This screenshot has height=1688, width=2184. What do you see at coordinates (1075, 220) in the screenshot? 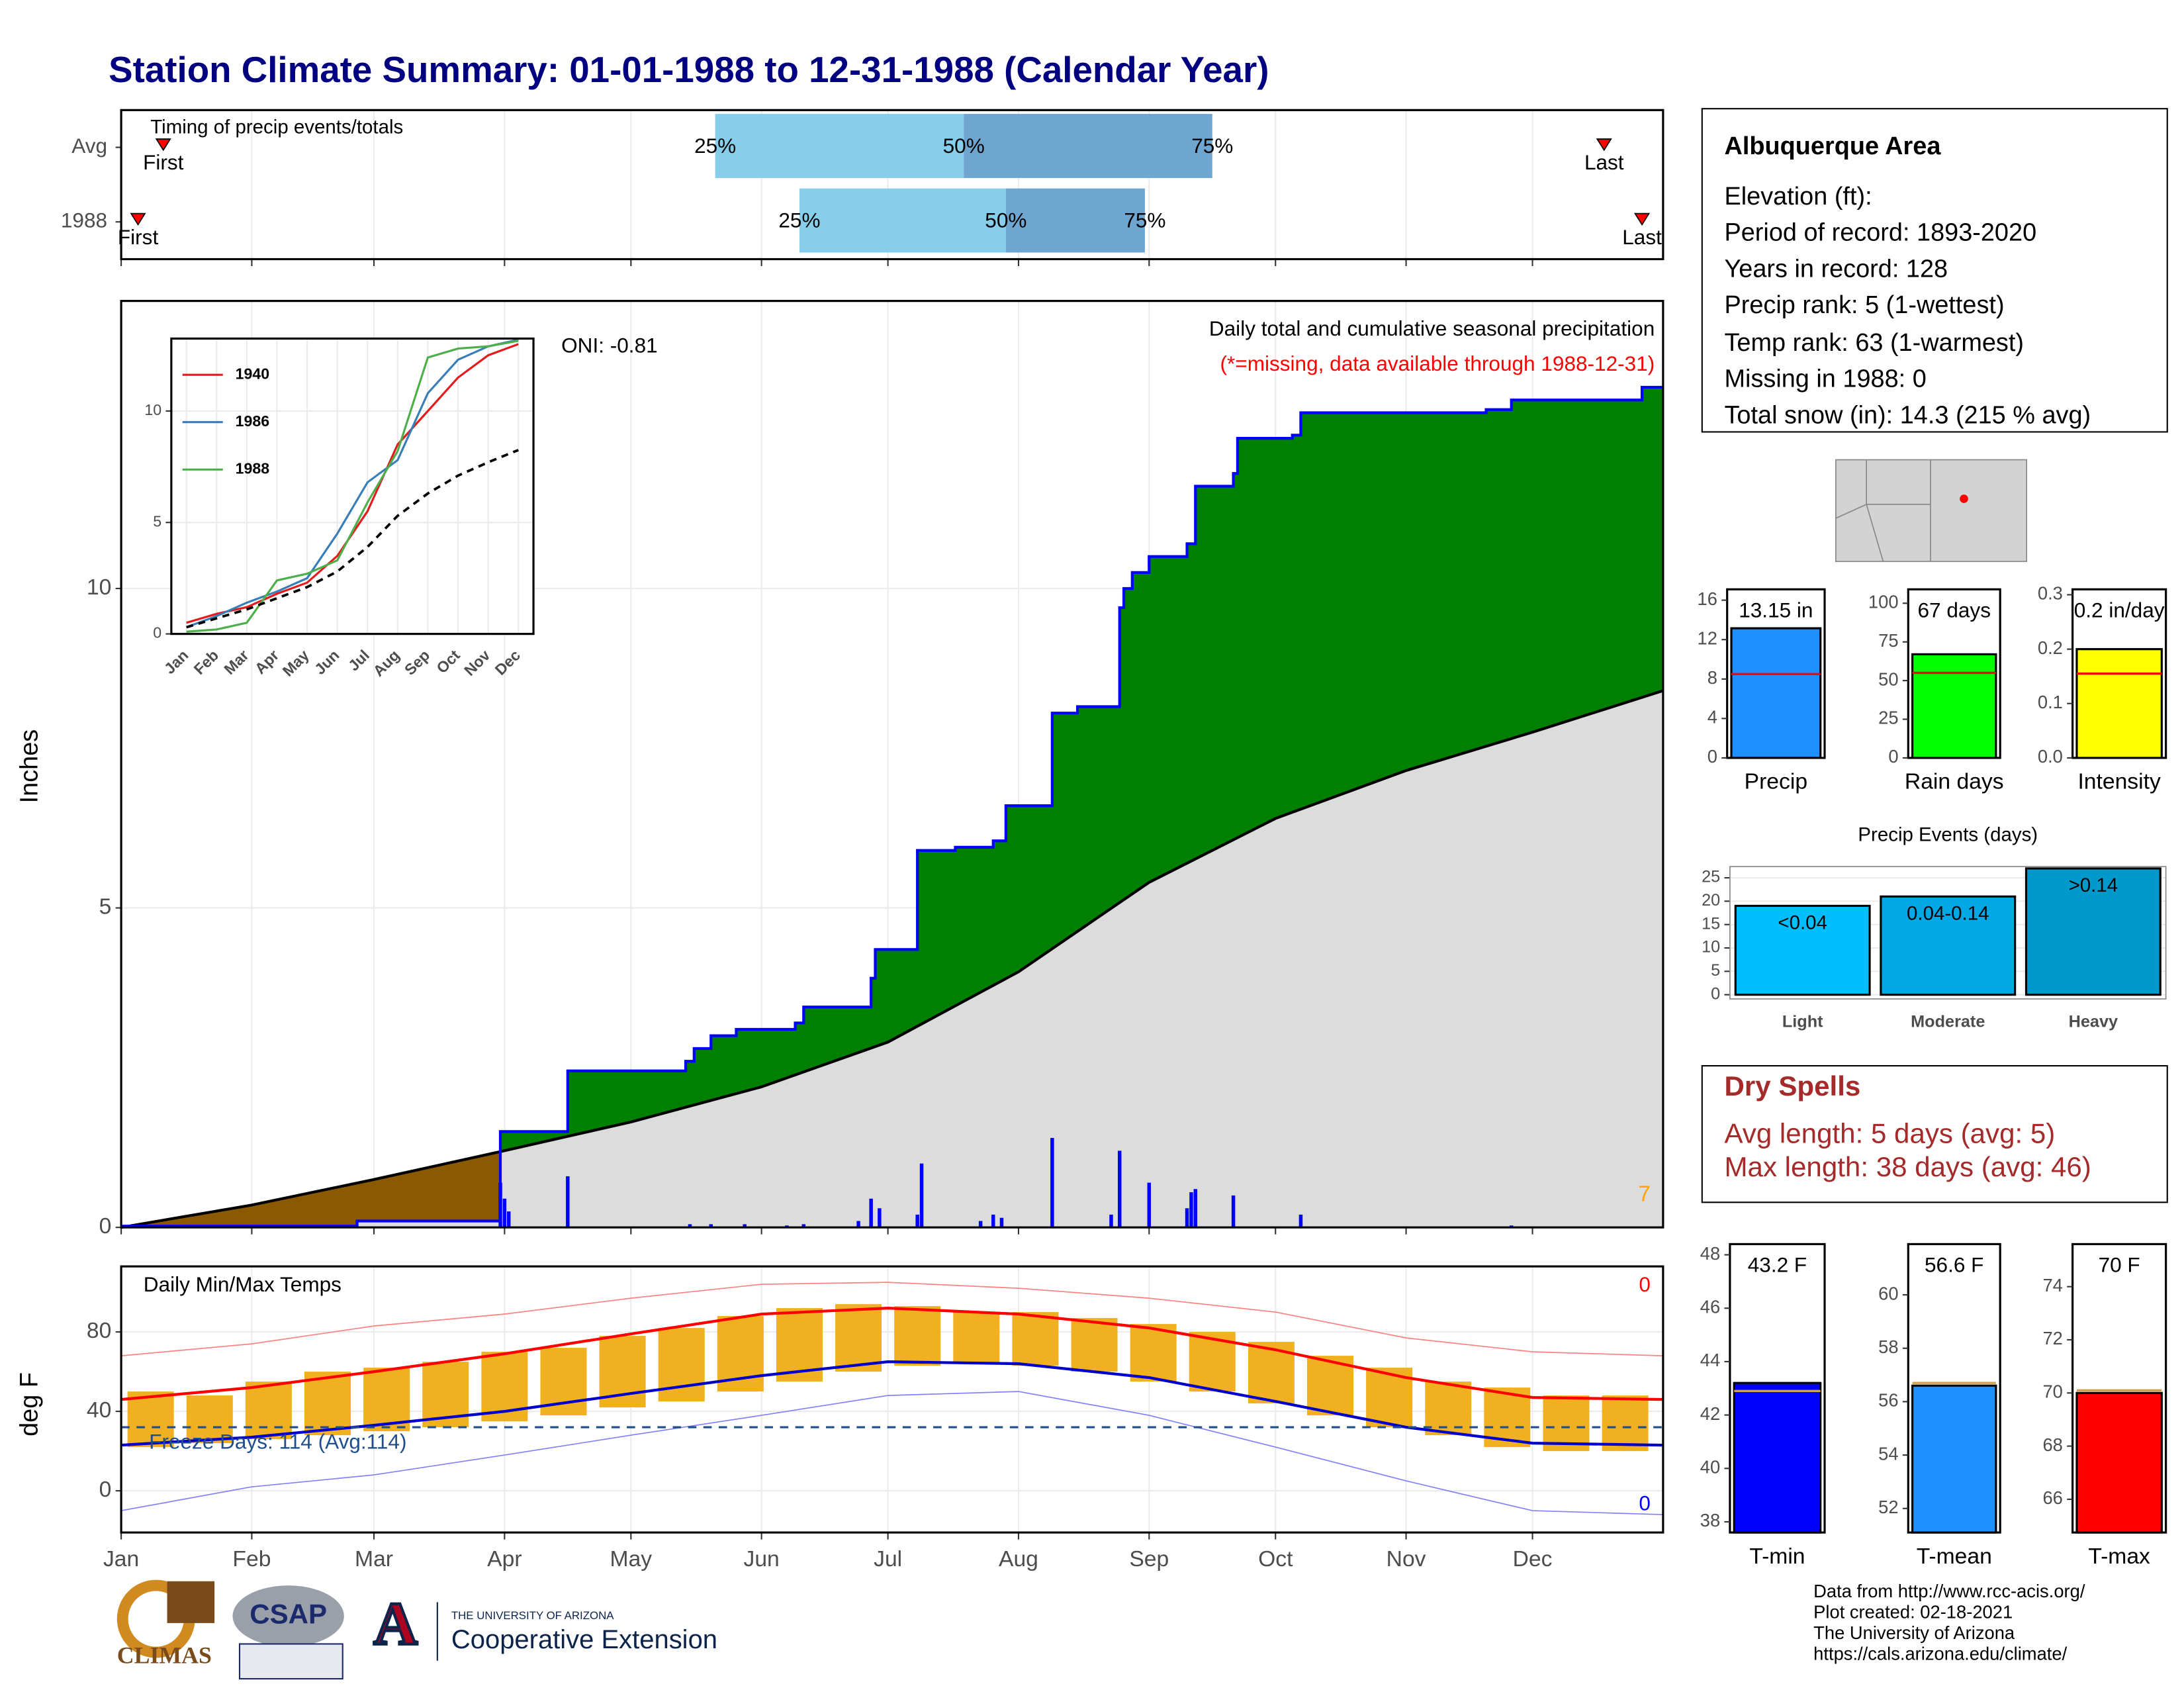
I see `quartile-bar` at bounding box center [1075, 220].